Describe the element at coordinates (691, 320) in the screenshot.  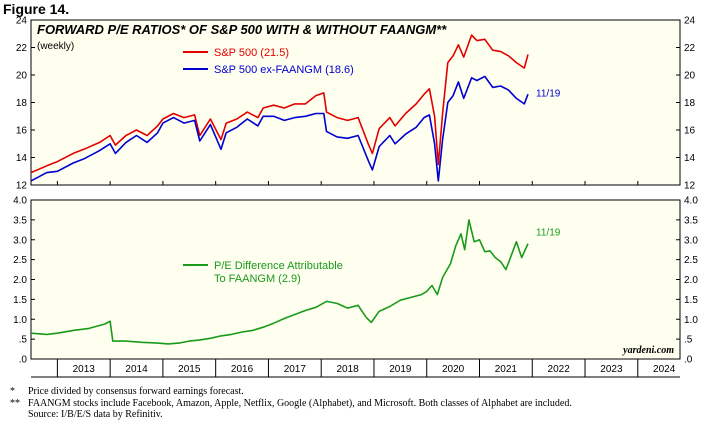
I see `y-tick-label-right: 1.0` at that location.